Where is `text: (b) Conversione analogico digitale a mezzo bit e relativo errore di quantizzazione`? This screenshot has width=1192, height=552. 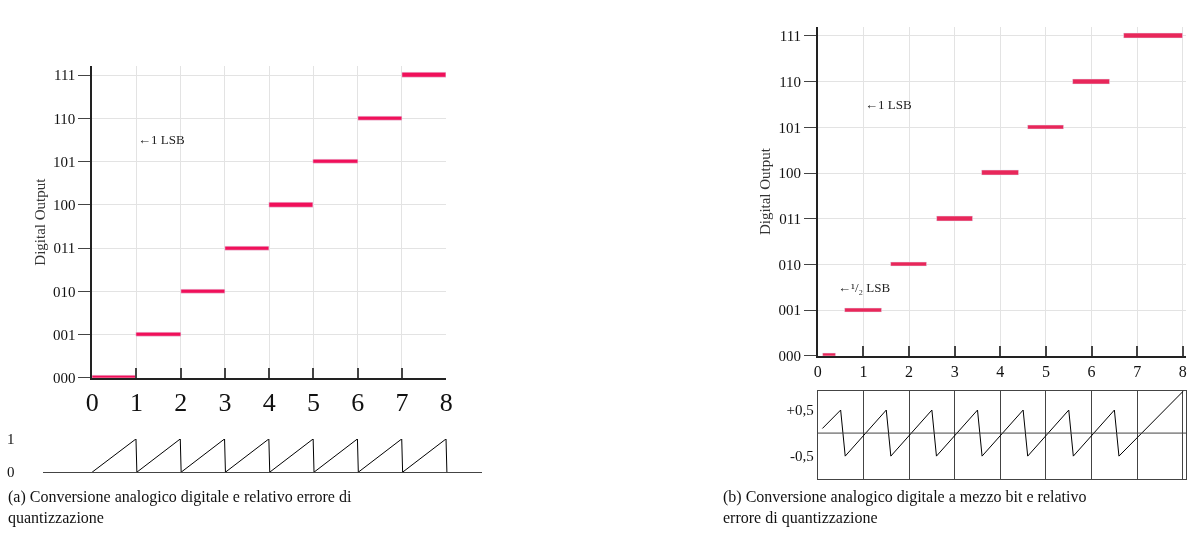 text: (b) Conversione analogico digitale a mezzo bit e relativo errore di quantizzazione is located at coordinates (905, 507).